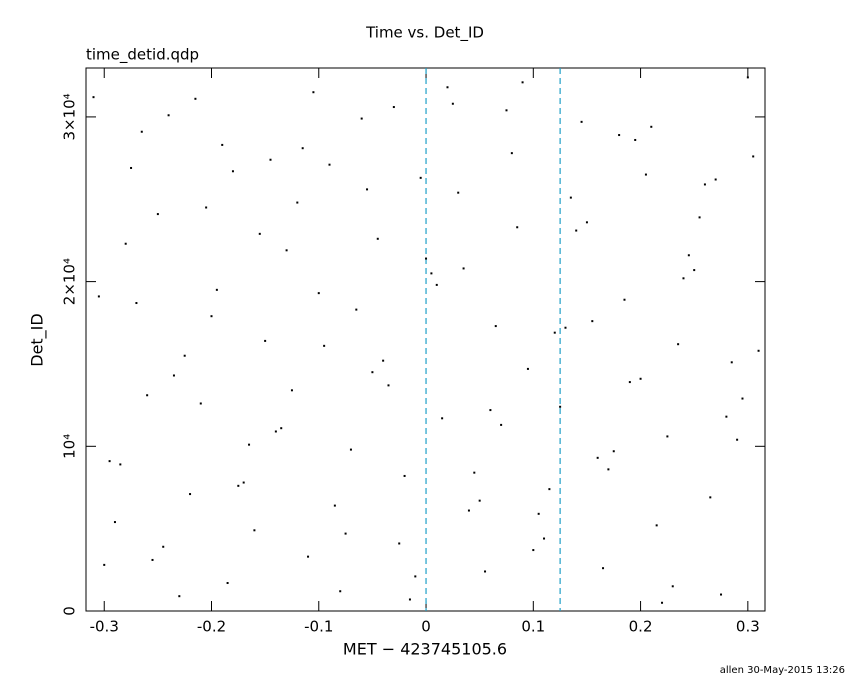  What do you see at coordinates (70, 611) in the screenshot?
I see `y-tick-label: 0` at bounding box center [70, 611].